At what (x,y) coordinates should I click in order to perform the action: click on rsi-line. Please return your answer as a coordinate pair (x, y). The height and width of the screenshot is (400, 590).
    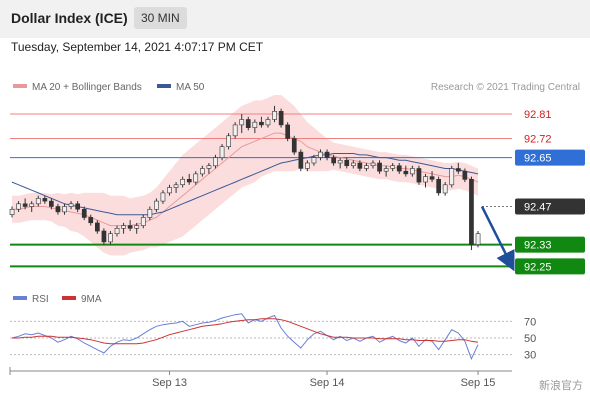
    Looking at the image, I should click on (245, 337).